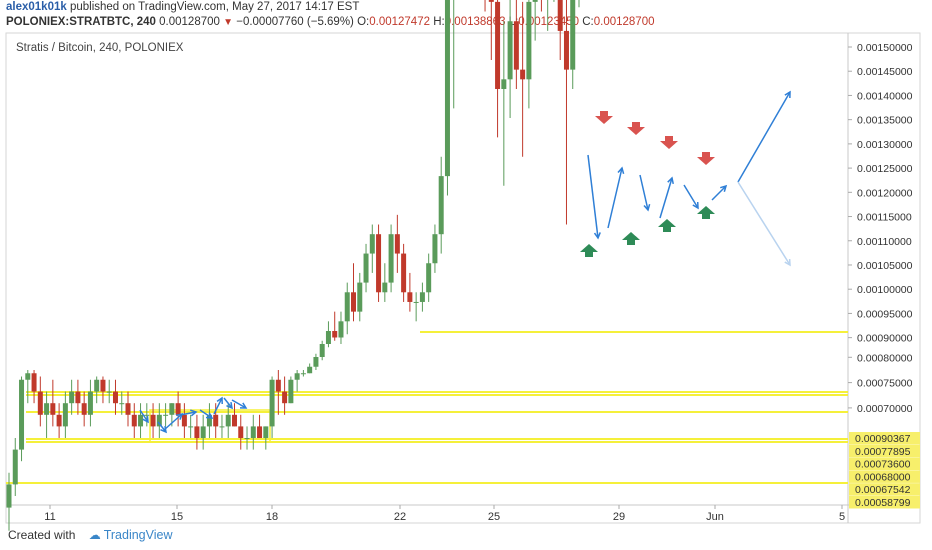 The height and width of the screenshot is (550, 932). I want to click on tradingview-logo-text: TradingView, so click(138, 535).